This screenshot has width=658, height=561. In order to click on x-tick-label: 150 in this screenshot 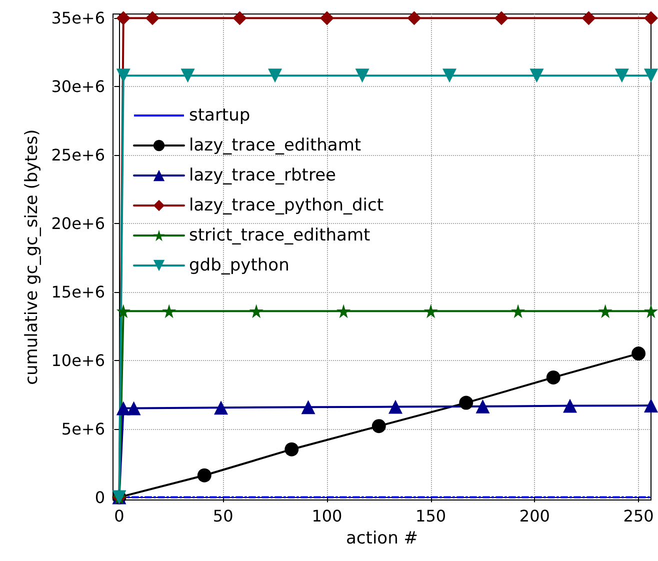, I will do `click(431, 516)`.